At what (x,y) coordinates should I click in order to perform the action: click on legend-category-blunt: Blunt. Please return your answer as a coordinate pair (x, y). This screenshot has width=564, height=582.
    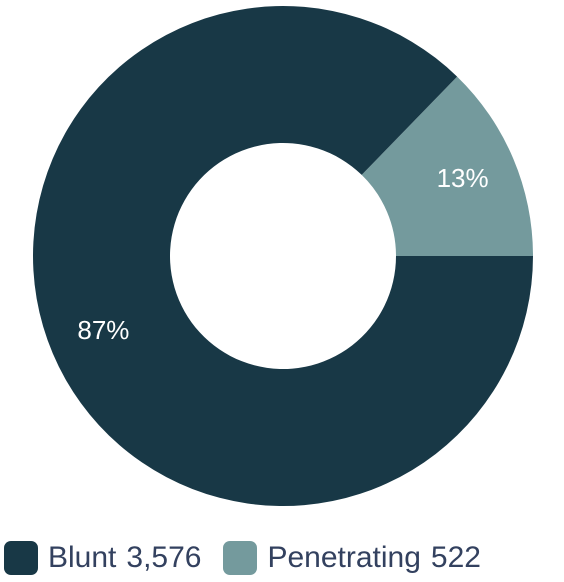
    Looking at the image, I should click on (82, 557).